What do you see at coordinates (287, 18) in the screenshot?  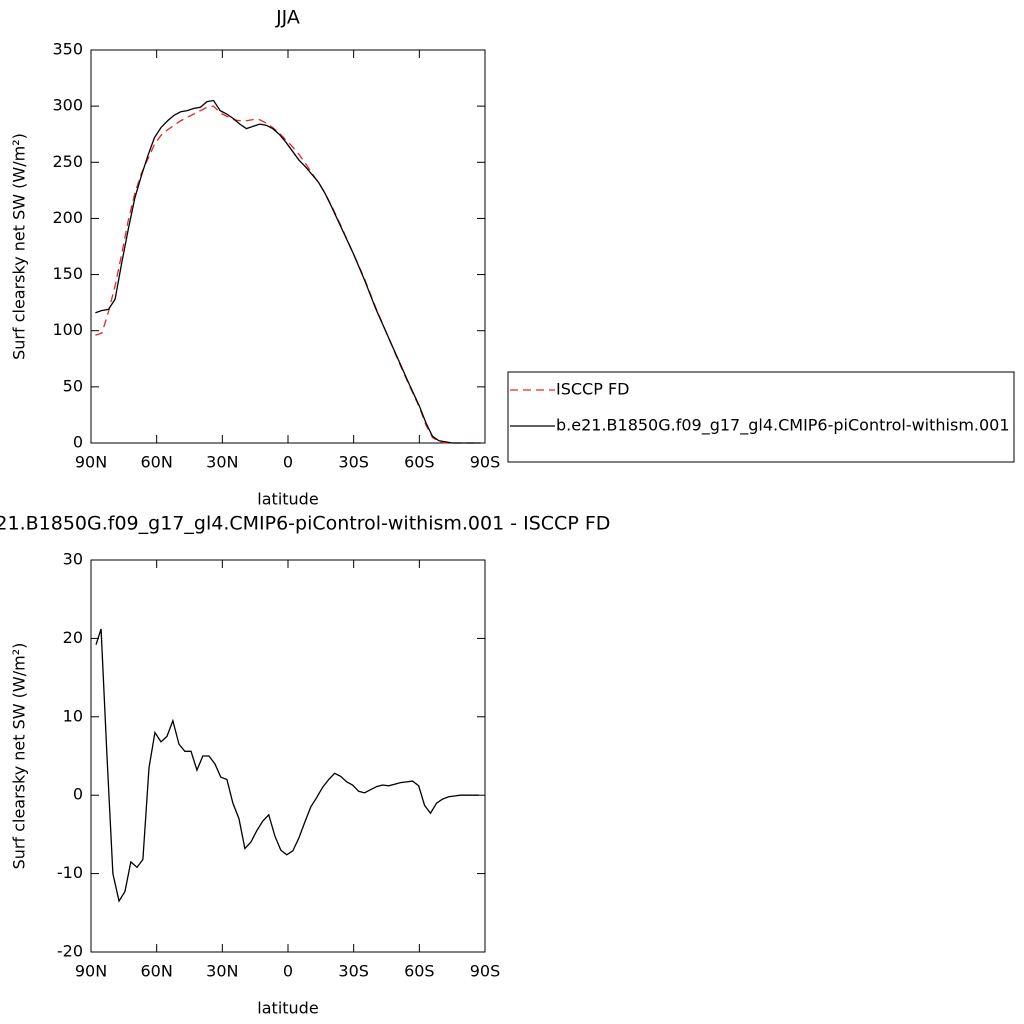 I see `chart-title: JJA` at bounding box center [287, 18].